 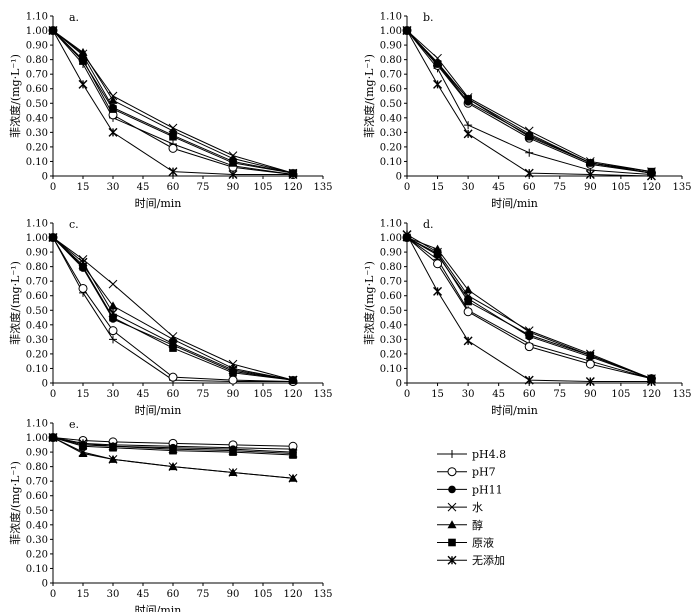 I want to click on x-tick-label: 60, so click(x=529, y=187).